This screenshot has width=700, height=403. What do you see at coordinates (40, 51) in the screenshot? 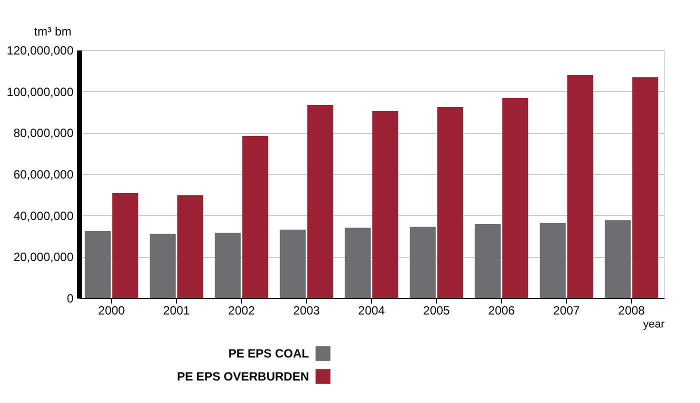
I see `y-tick-label: 120,000,000` at bounding box center [40, 51].